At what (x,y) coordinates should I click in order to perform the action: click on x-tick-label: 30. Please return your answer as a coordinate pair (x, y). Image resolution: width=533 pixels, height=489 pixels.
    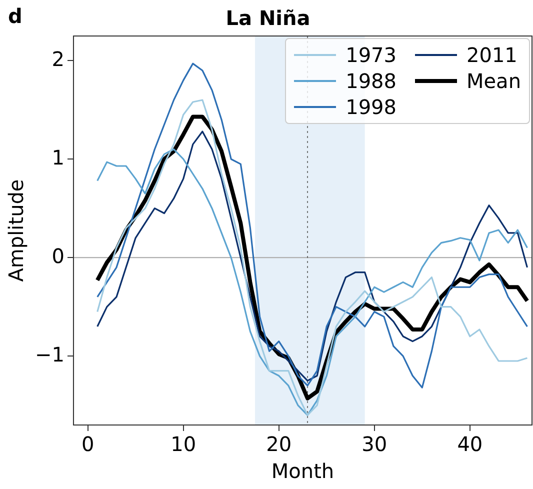
    Looking at the image, I should click on (375, 444).